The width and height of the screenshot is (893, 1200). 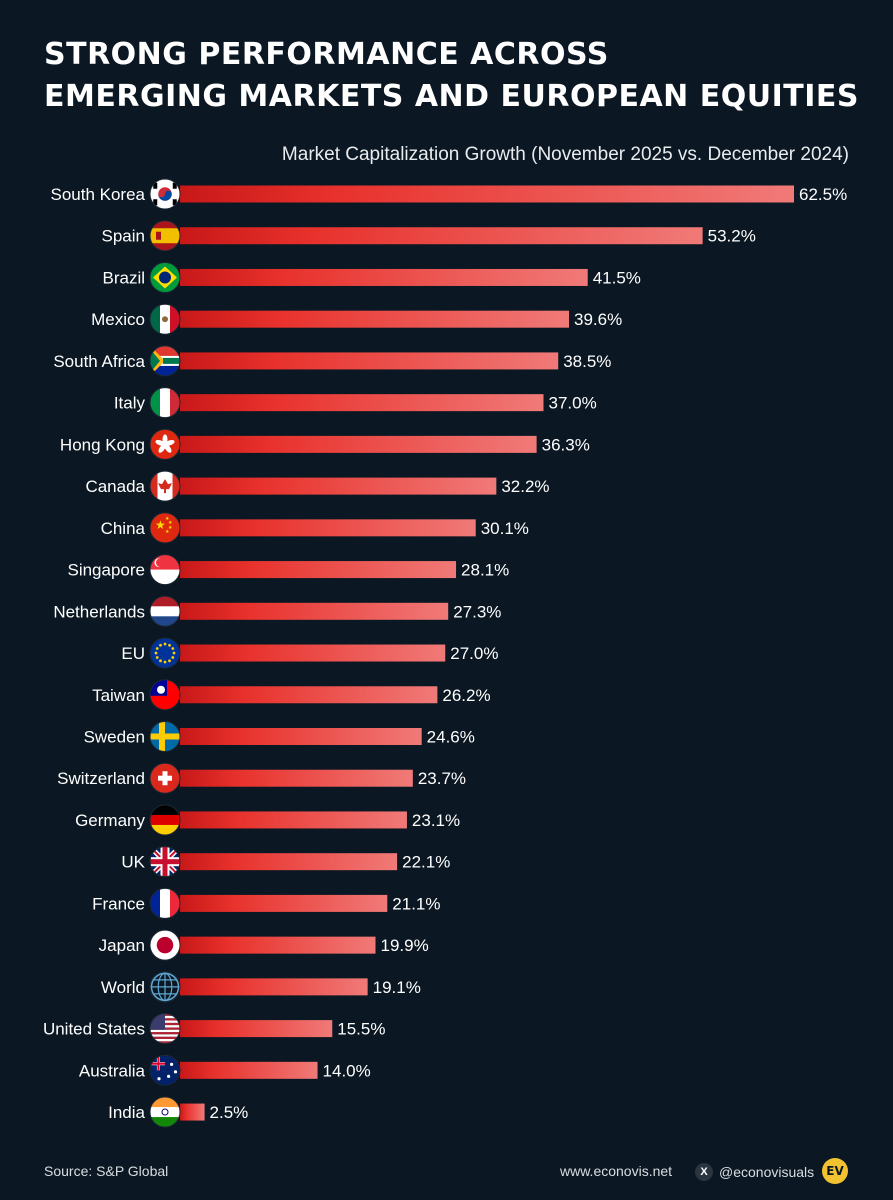 What do you see at coordinates (436, 820) in the screenshot?
I see `value-label: 23.1%` at bounding box center [436, 820].